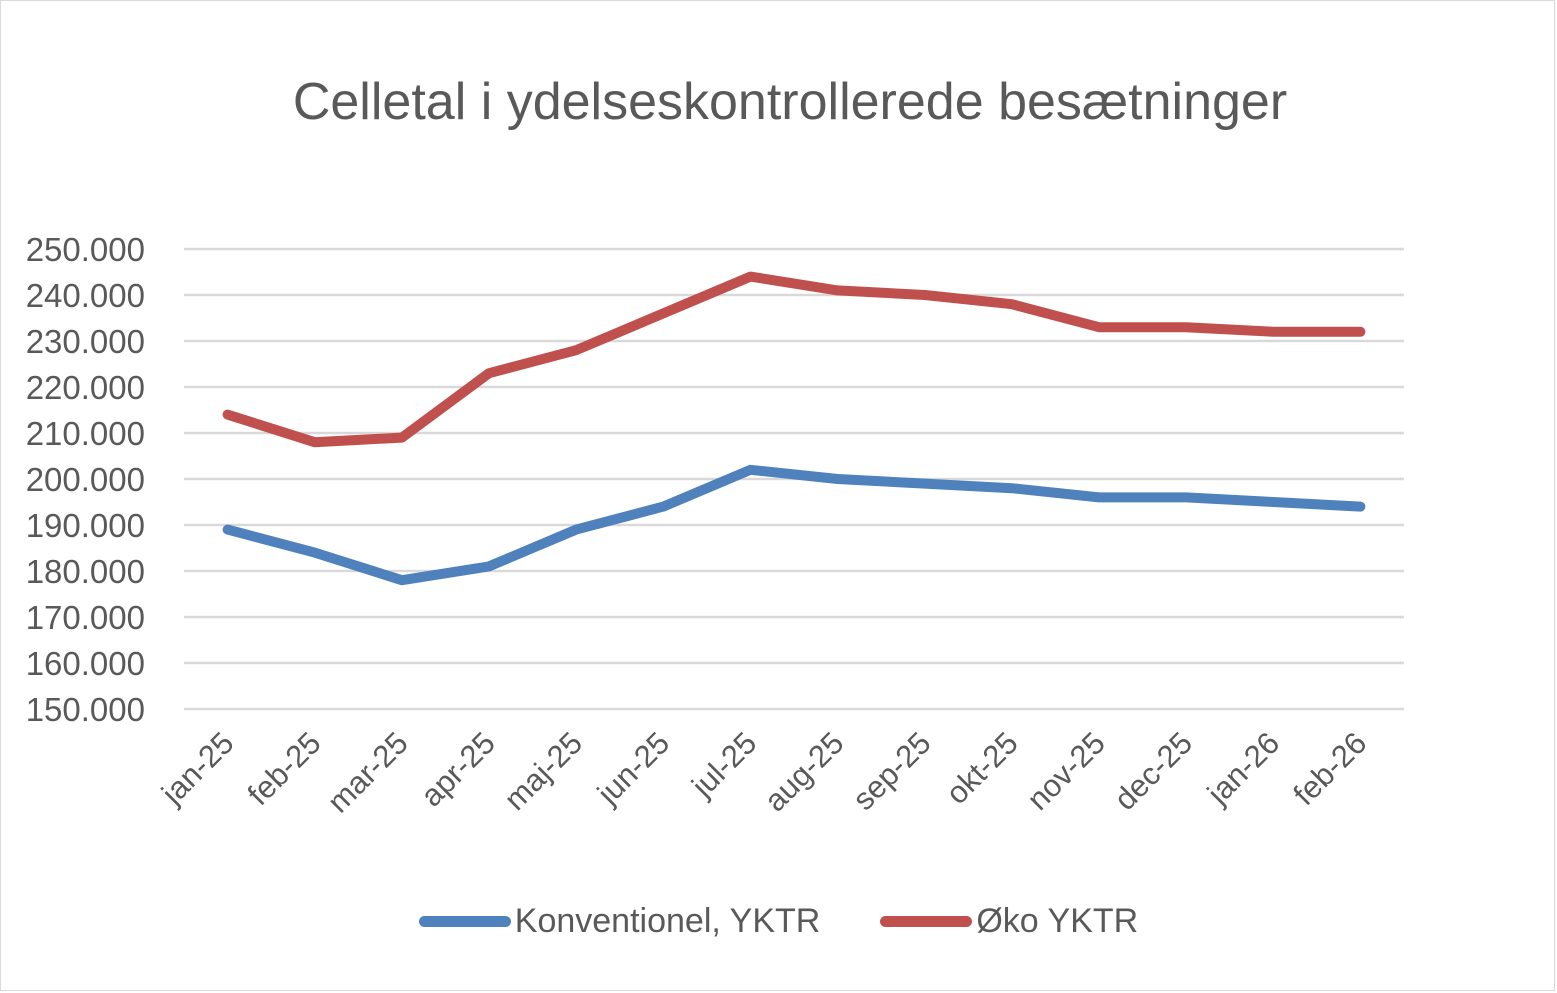 Image resolution: width=1557 pixels, height=993 pixels. Describe the element at coordinates (667, 921) in the screenshot. I see `legend-label: Konventionel, YKTR` at that location.